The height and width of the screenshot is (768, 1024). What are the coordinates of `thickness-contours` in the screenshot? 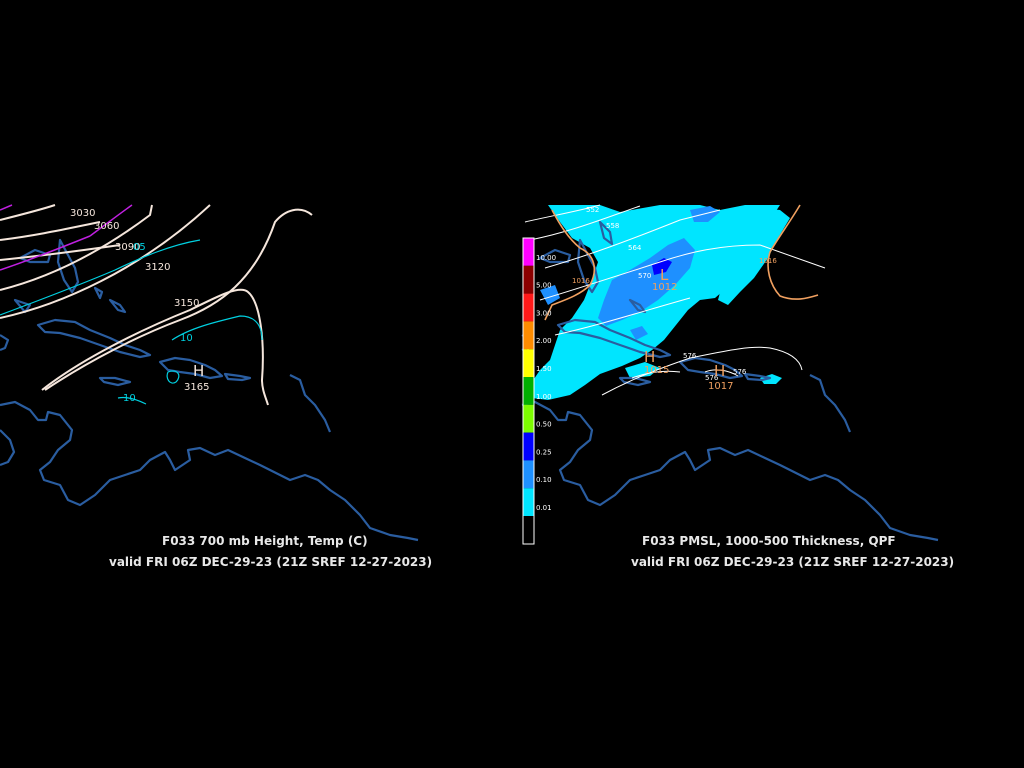 It's located at (675, 300).